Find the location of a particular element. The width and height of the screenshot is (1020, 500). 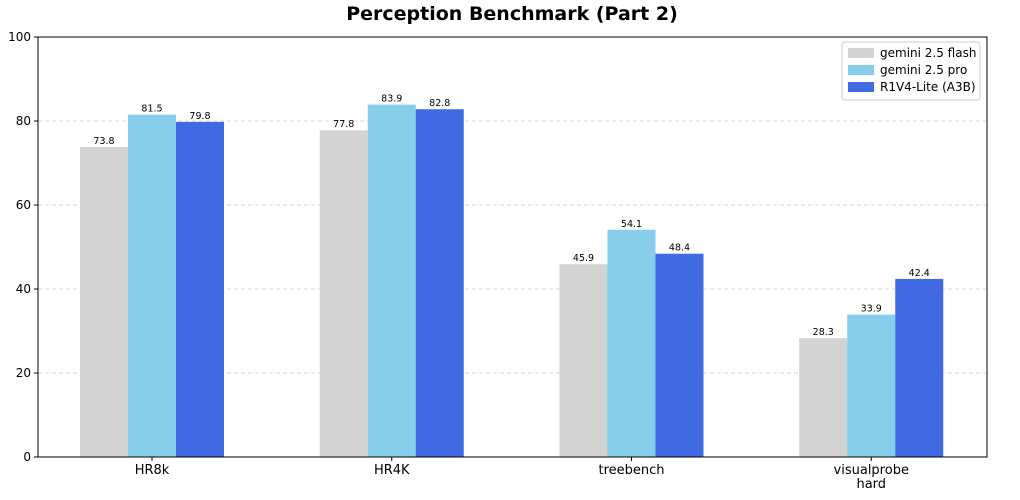

data-label: 82.8 is located at coordinates (439, 103).